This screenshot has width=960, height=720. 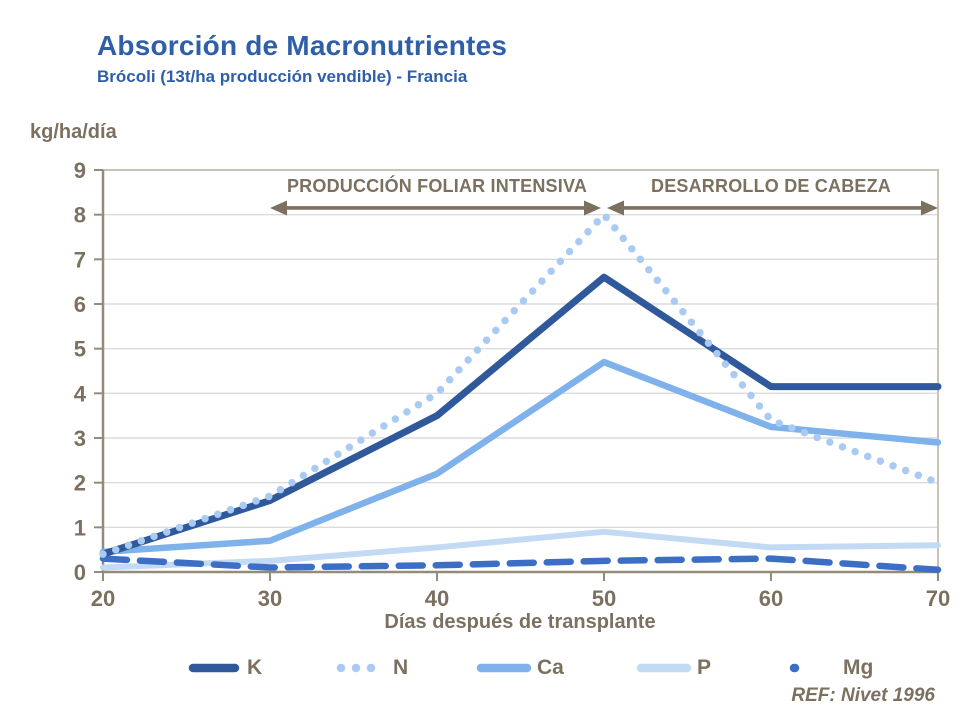 I want to click on legend-swatch-P-icon, so click(x=664, y=668).